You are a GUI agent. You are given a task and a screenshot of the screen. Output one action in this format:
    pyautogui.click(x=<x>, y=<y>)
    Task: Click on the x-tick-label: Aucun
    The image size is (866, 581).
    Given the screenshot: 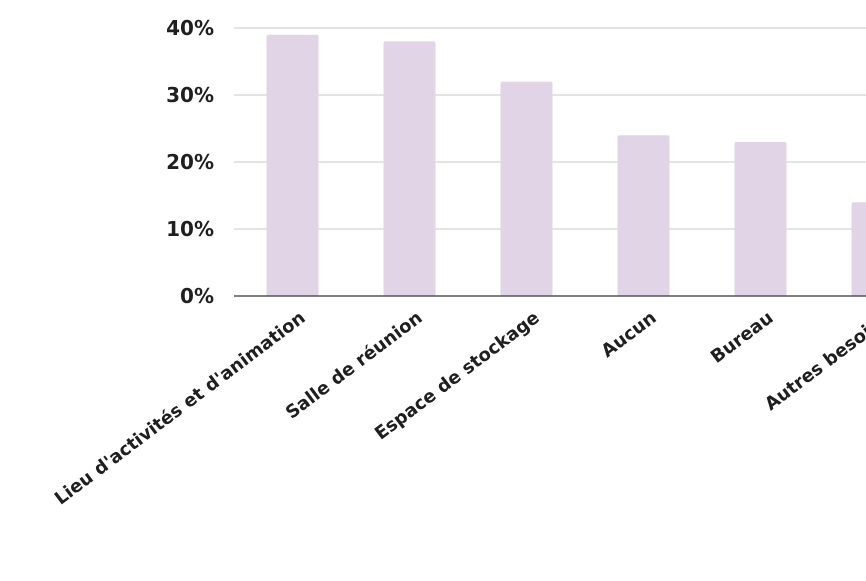 What is the action you would take?
    pyautogui.click(x=629, y=334)
    